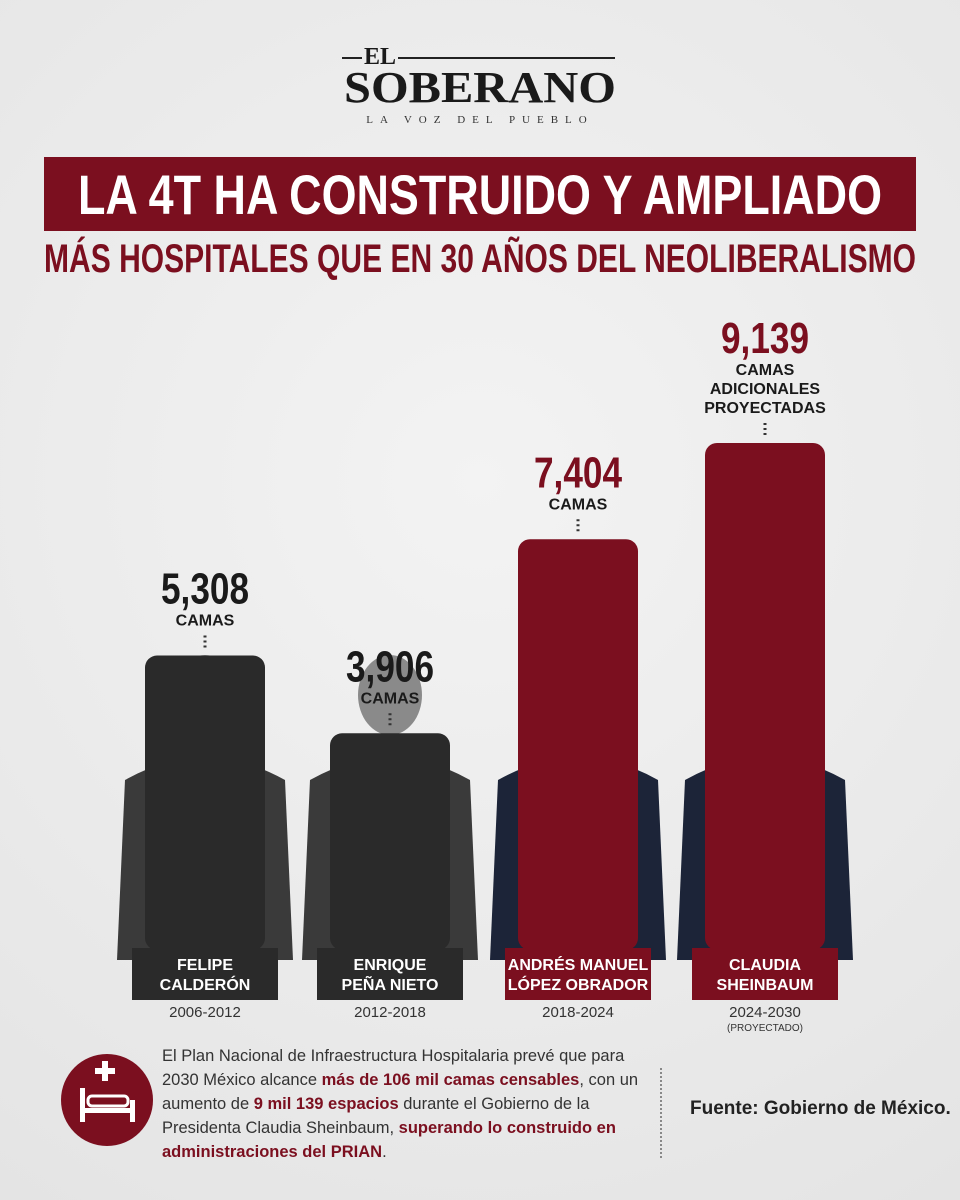 The height and width of the screenshot is (1200, 960). Describe the element at coordinates (205, 965) in the screenshot. I see `name-label: FELIPE` at that location.